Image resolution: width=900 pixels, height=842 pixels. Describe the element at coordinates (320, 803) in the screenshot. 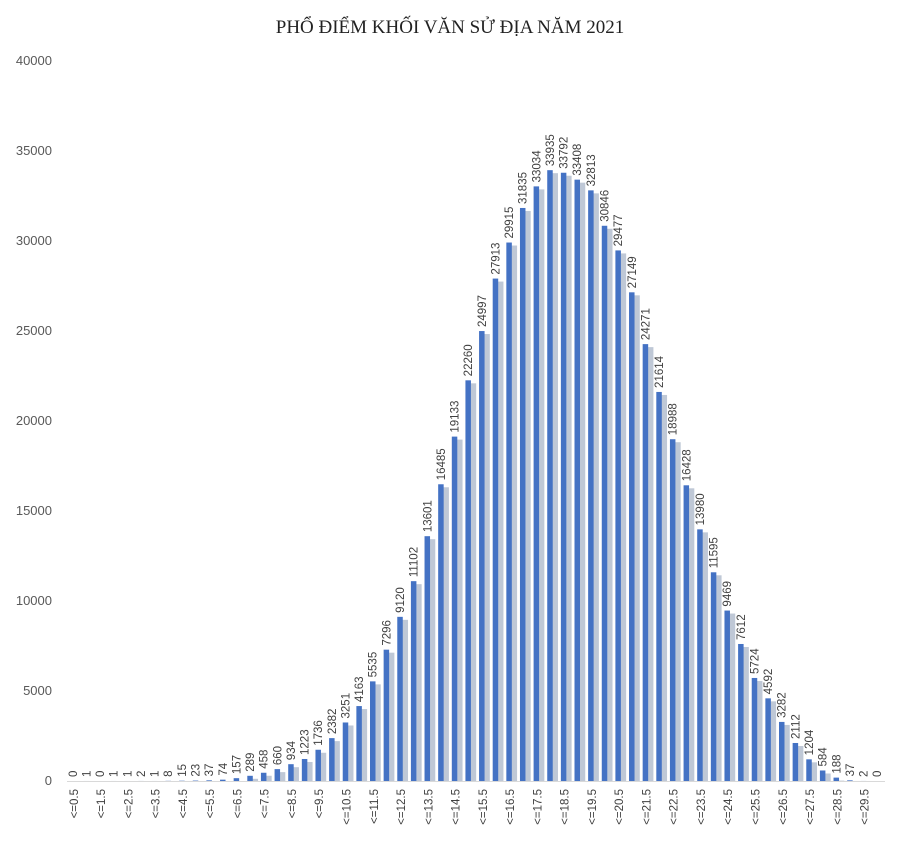

I see `x-tick-label: <=9.5` at that location.